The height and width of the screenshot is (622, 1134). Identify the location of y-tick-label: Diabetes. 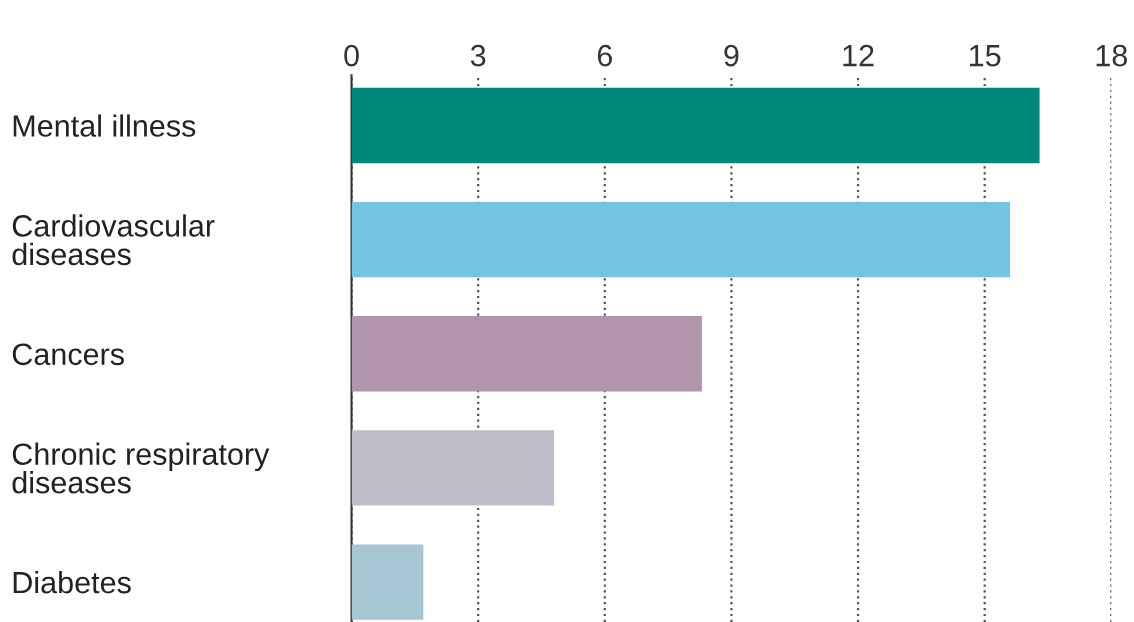
(72, 582).